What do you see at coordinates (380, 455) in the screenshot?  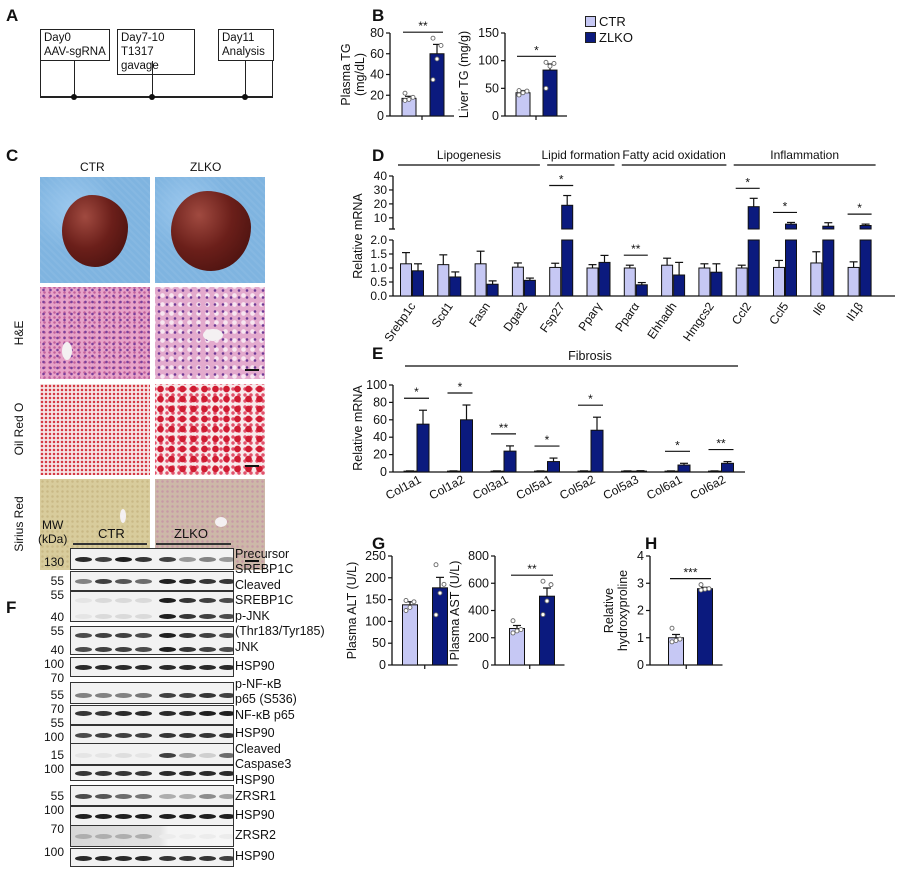 I see `y-tick-label: 20` at bounding box center [380, 455].